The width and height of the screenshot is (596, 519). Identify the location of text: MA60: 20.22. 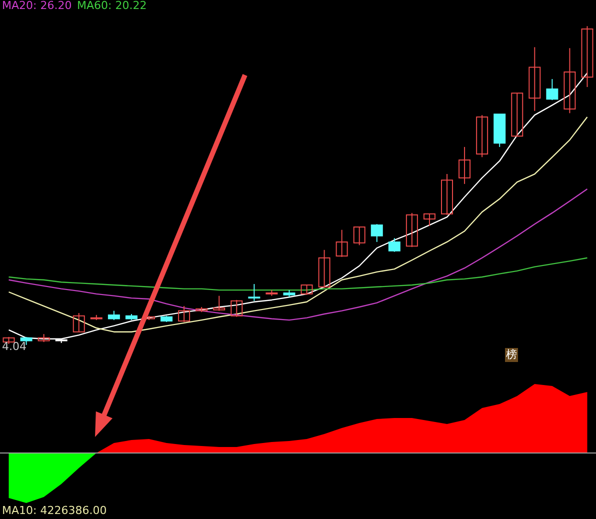
(112, 6).